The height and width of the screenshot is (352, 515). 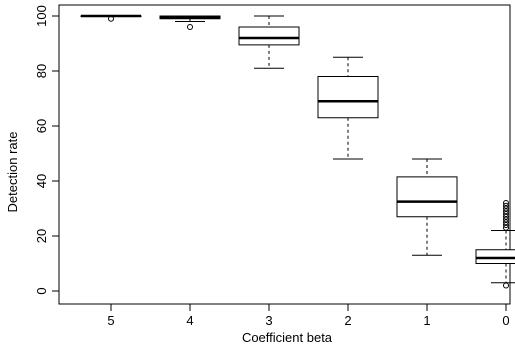 I want to click on y-axis: 0 20 40 60 80 100, so click(x=46, y=150).